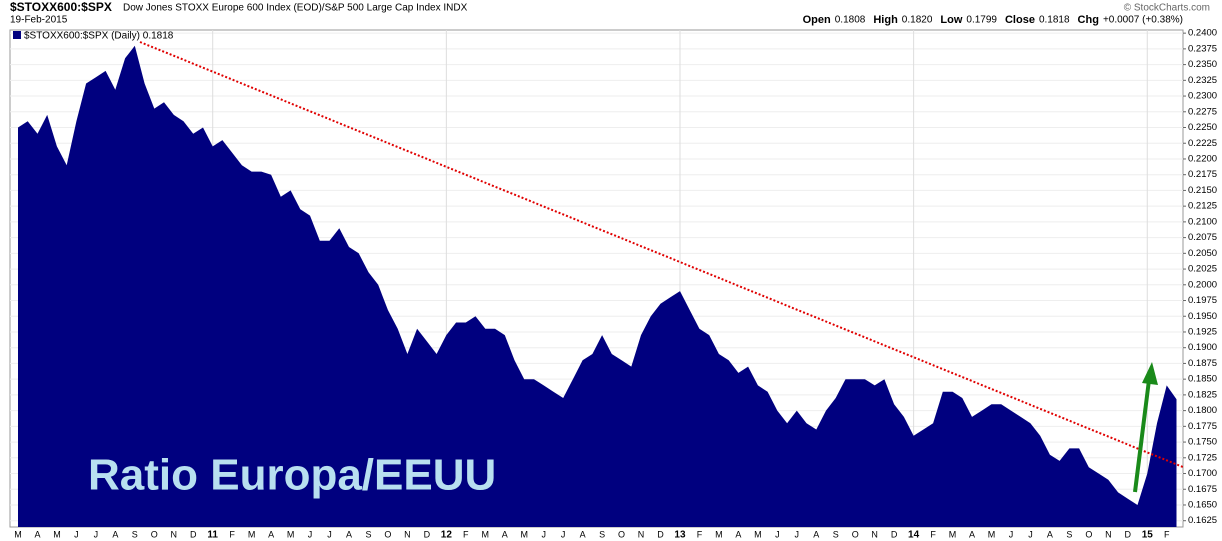 Image resolution: width=1222 pixels, height=541 pixels. What do you see at coordinates (1202, 64) in the screenshot?
I see `y-tick-label: 0.2350` at bounding box center [1202, 64].